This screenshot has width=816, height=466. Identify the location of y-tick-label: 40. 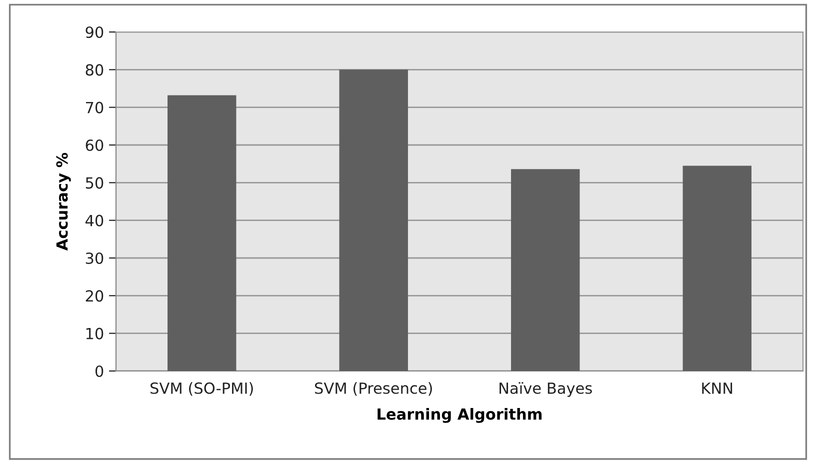
(95, 220).